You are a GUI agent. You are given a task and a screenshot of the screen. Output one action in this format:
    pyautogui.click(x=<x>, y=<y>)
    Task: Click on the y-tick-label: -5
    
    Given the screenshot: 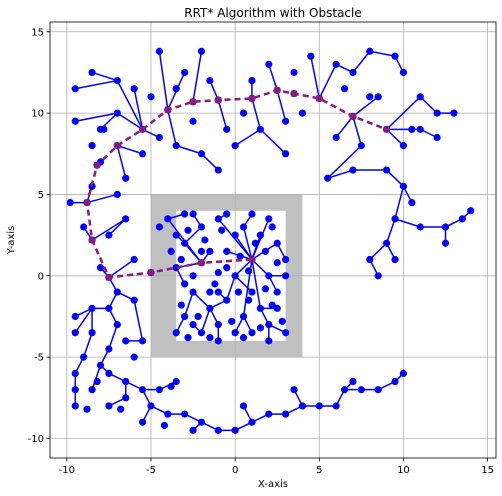 What is the action you would take?
    pyautogui.click(x=39, y=358)
    